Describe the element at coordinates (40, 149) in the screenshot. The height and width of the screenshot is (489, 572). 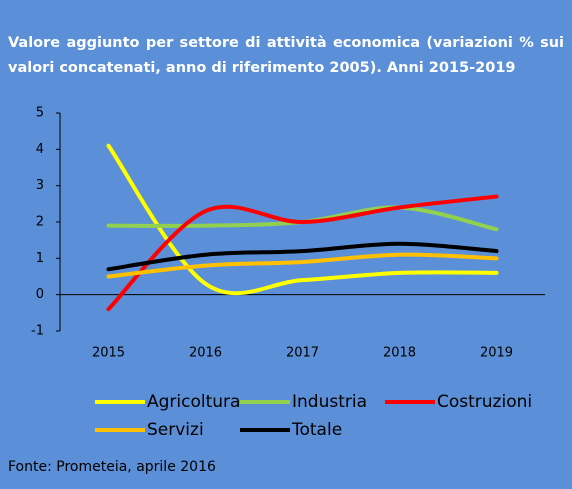
I see `y-tick-label: 4` at that location.